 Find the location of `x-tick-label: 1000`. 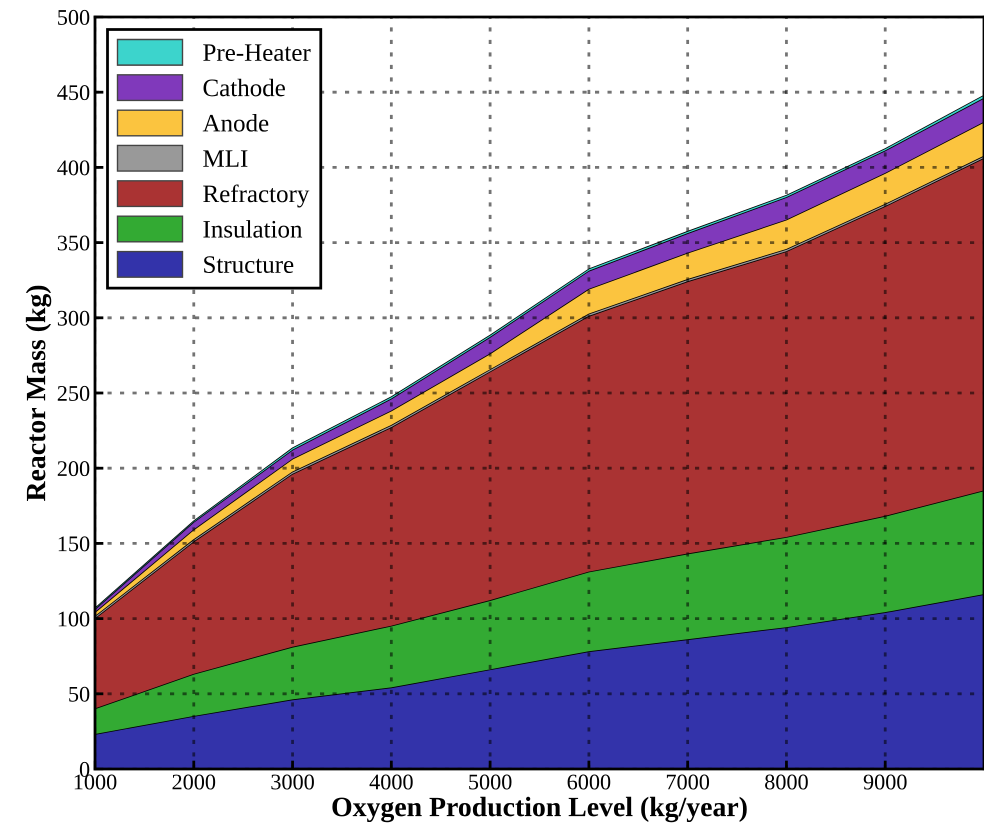

x-tick-label: 1000 is located at coordinates (95, 782).